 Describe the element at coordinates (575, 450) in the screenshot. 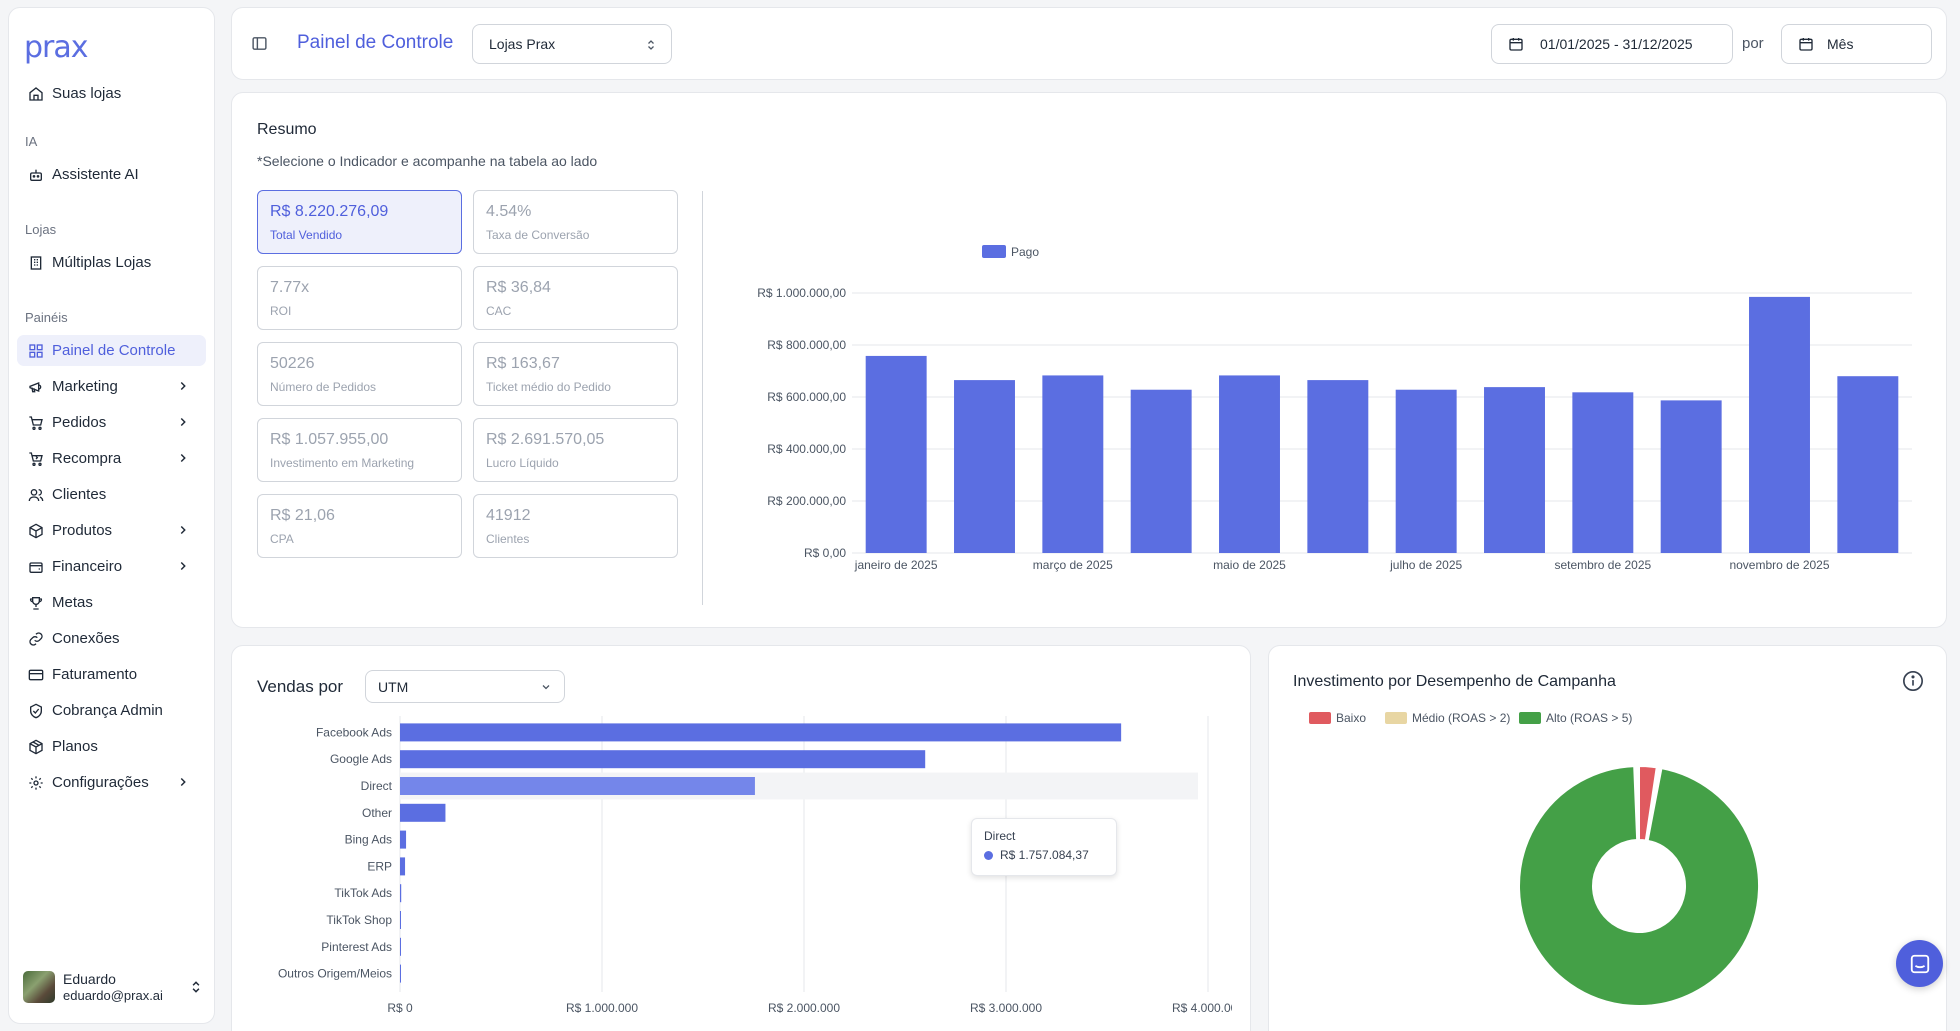

I see `kpi-lucro-liquido: R$ 2.691.570,05 Lucro Líquido` at that location.